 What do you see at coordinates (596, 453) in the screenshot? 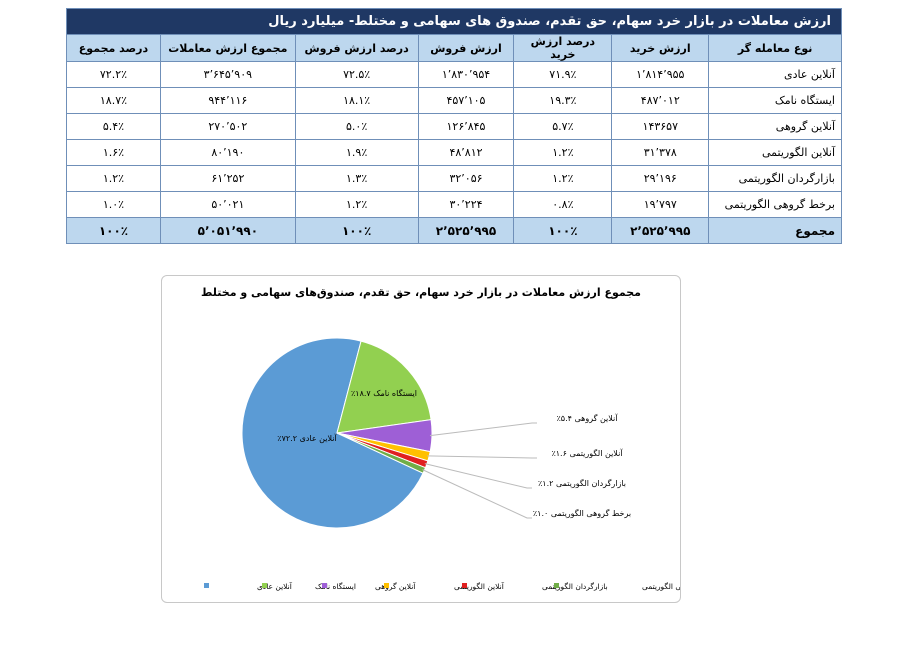
I see `label-category: آنلاین الگوریتمی` at bounding box center [596, 453].